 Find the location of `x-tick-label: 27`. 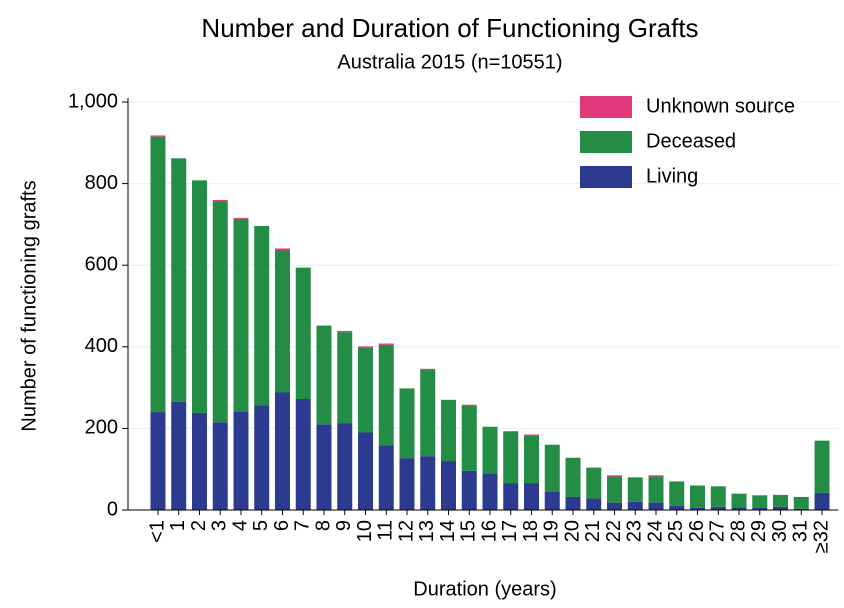

x-tick-label: 27 is located at coordinates (718, 531).